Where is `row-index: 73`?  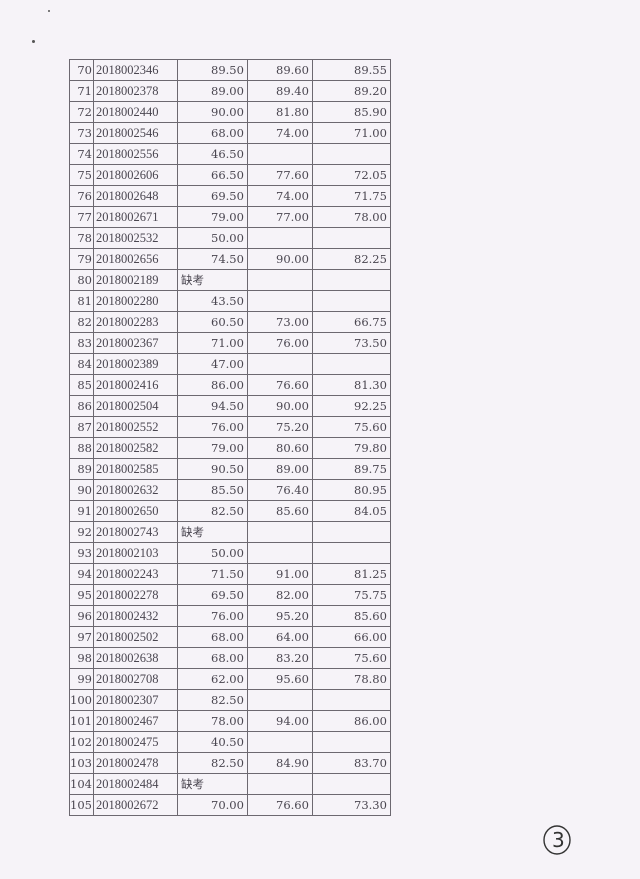
row-index: 73 is located at coordinates (81, 133).